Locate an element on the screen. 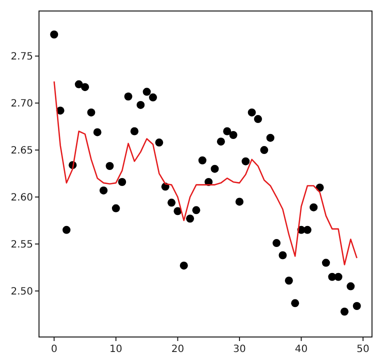 The image size is (382, 361). y-tick-label: 2.60 is located at coordinates (21, 198).